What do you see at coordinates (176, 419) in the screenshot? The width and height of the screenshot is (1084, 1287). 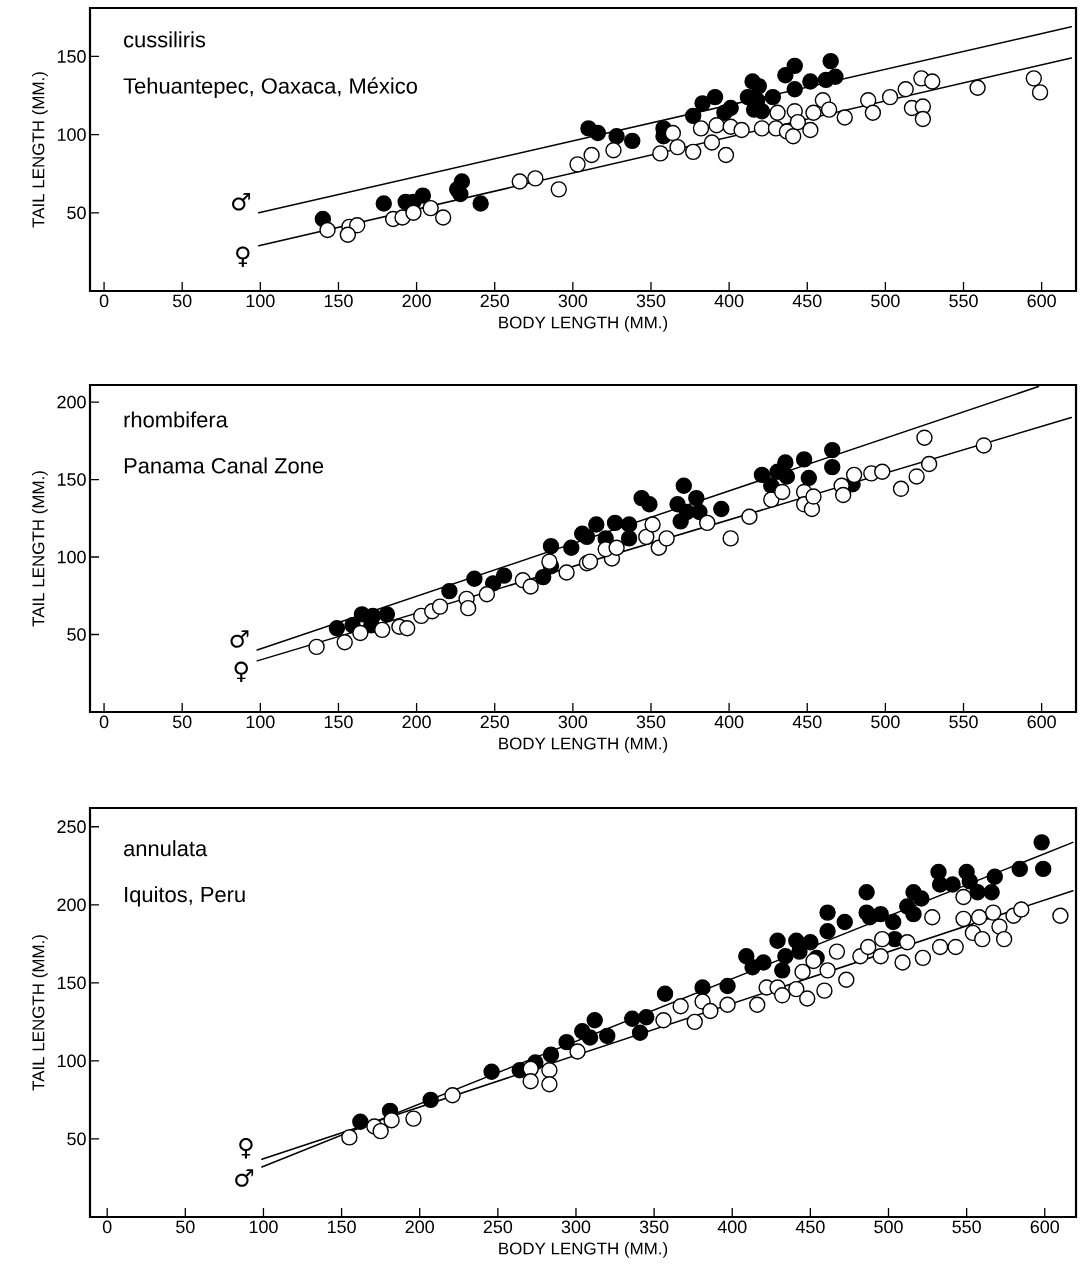 I see `text: rhombifera` at bounding box center [176, 419].